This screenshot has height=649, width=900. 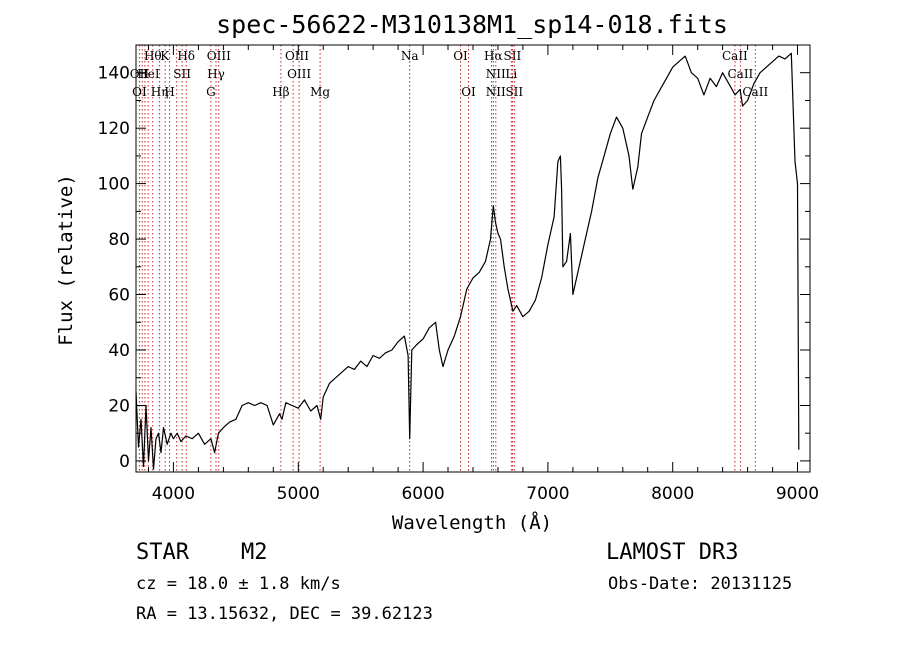 What do you see at coordinates (119, 407) in the screenshot?
I see `y-tick-label-20: 20` at bounding box center [119, 407].